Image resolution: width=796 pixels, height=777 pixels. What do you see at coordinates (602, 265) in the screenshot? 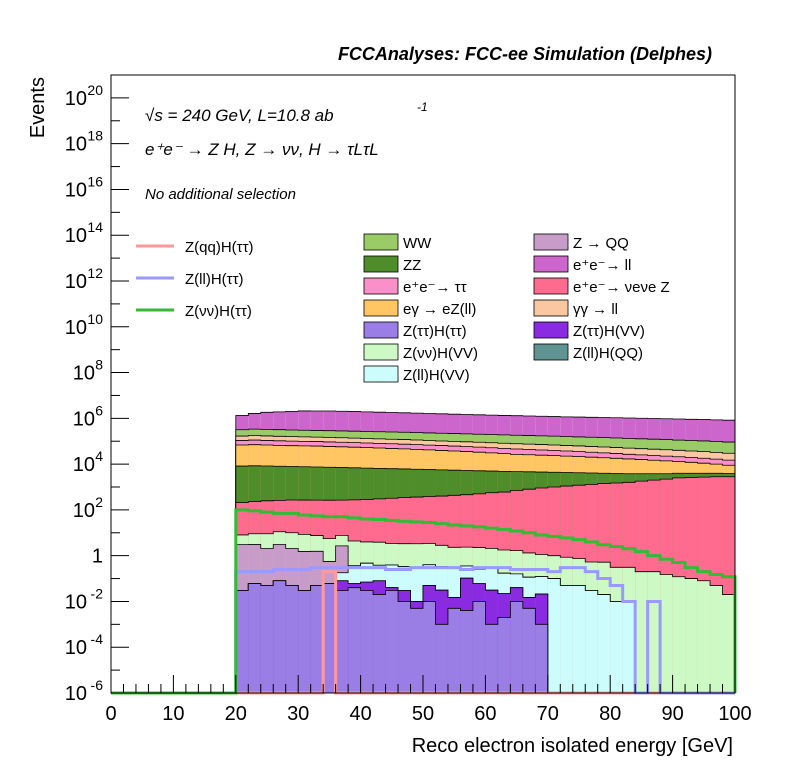
I see `legend-label: e⁺e⁻→ ll` at bounding box center [602, 265].